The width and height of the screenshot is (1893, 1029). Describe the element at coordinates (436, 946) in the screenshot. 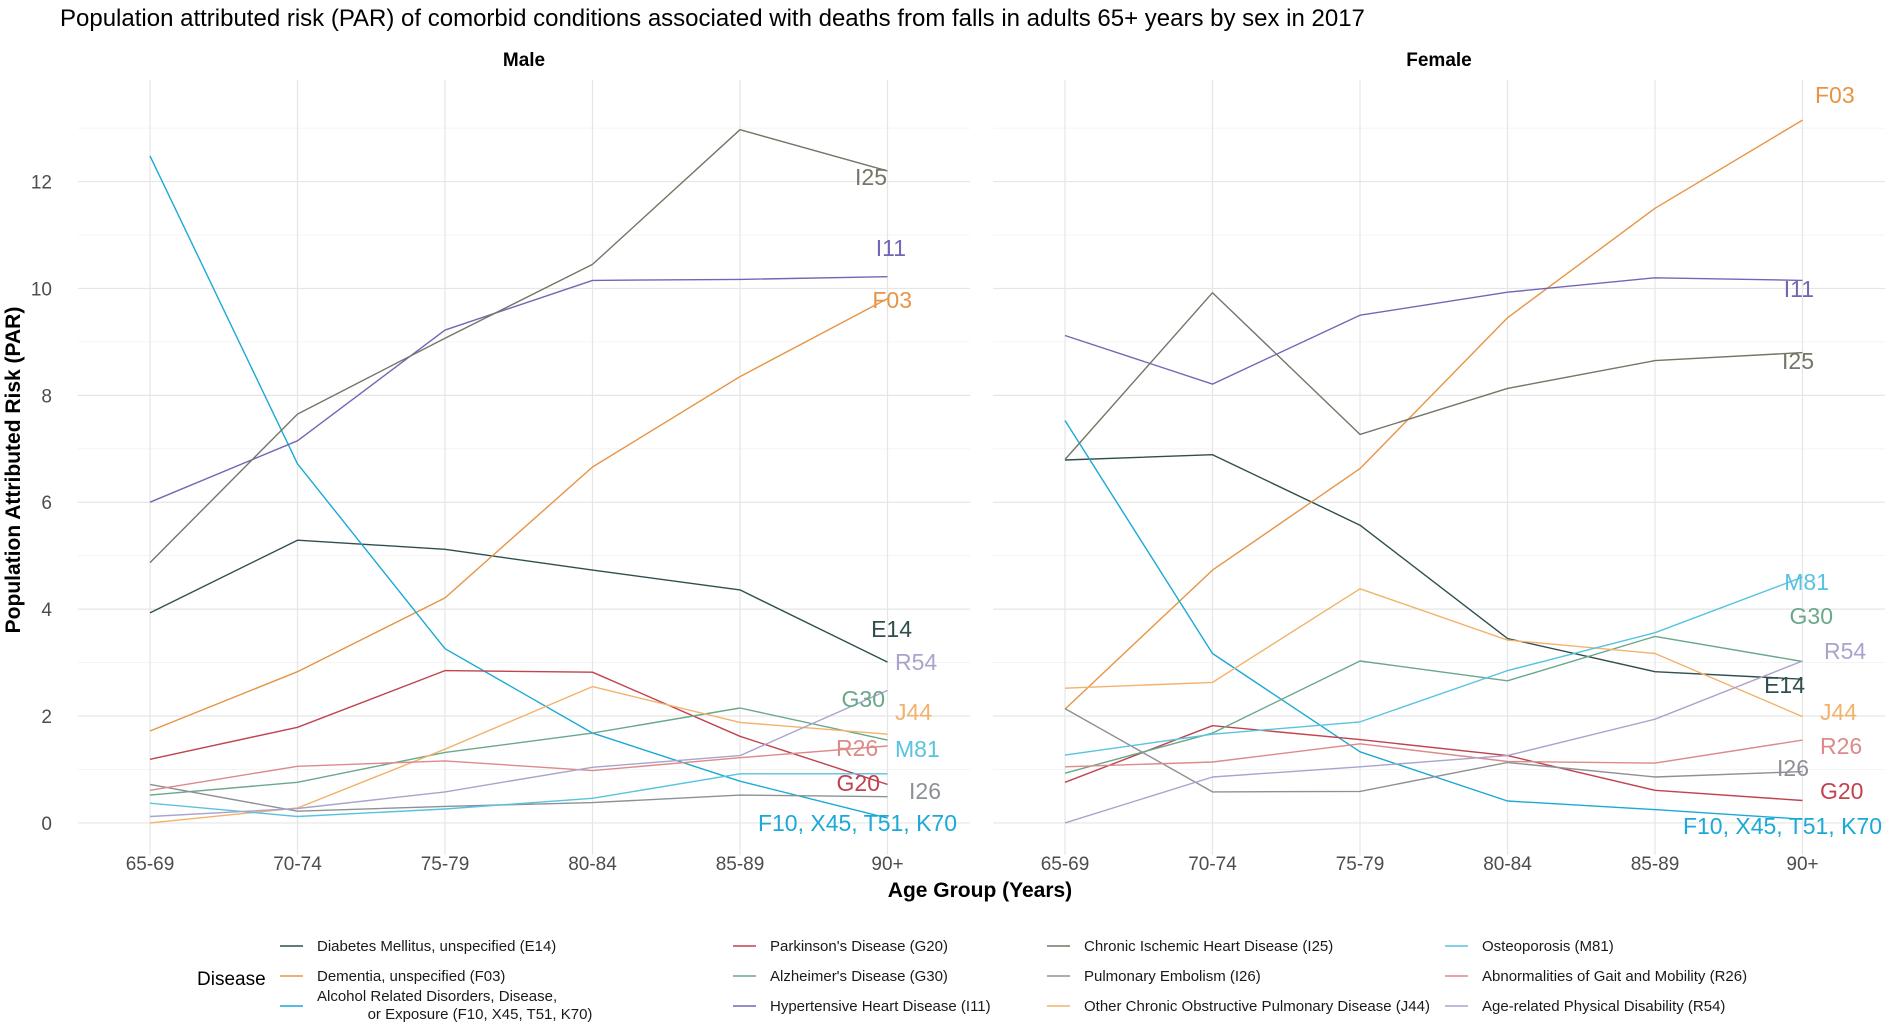

I see `legend-label-e14: Diabetes Mellitus, unspecified (E14)` at that location.